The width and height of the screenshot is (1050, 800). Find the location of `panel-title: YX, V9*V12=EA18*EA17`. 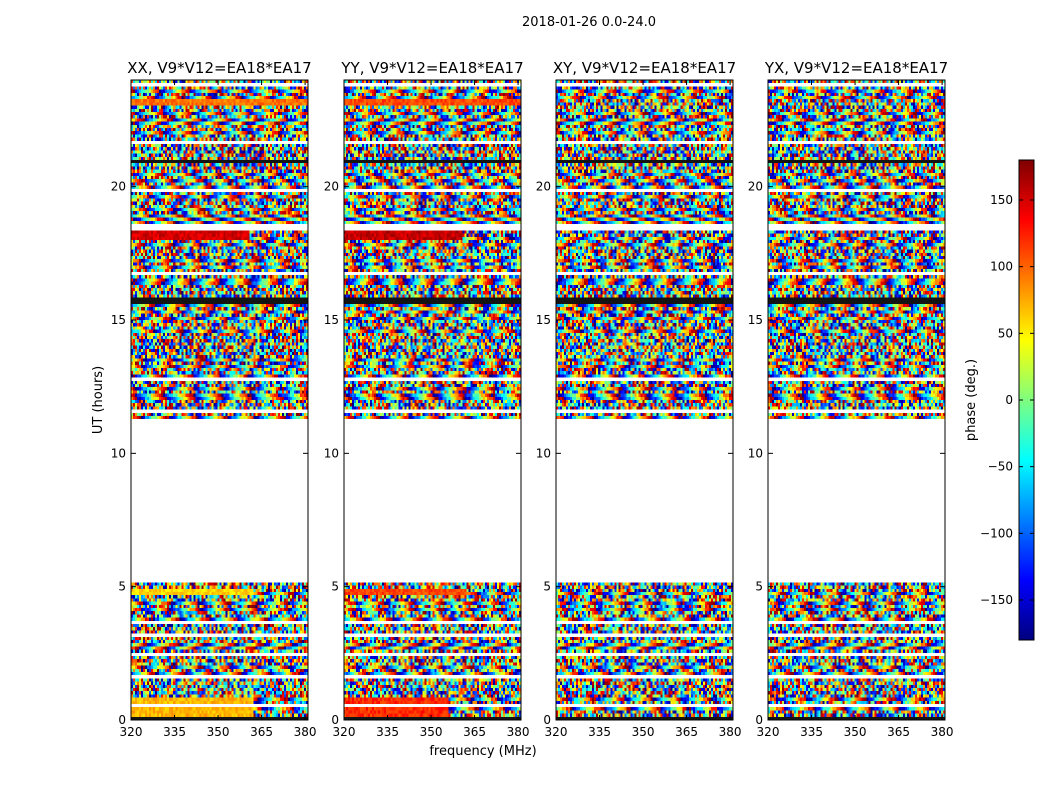

panel-title: YX, V9*V12=EA18*EA17 is located at coordinates (856, 68).